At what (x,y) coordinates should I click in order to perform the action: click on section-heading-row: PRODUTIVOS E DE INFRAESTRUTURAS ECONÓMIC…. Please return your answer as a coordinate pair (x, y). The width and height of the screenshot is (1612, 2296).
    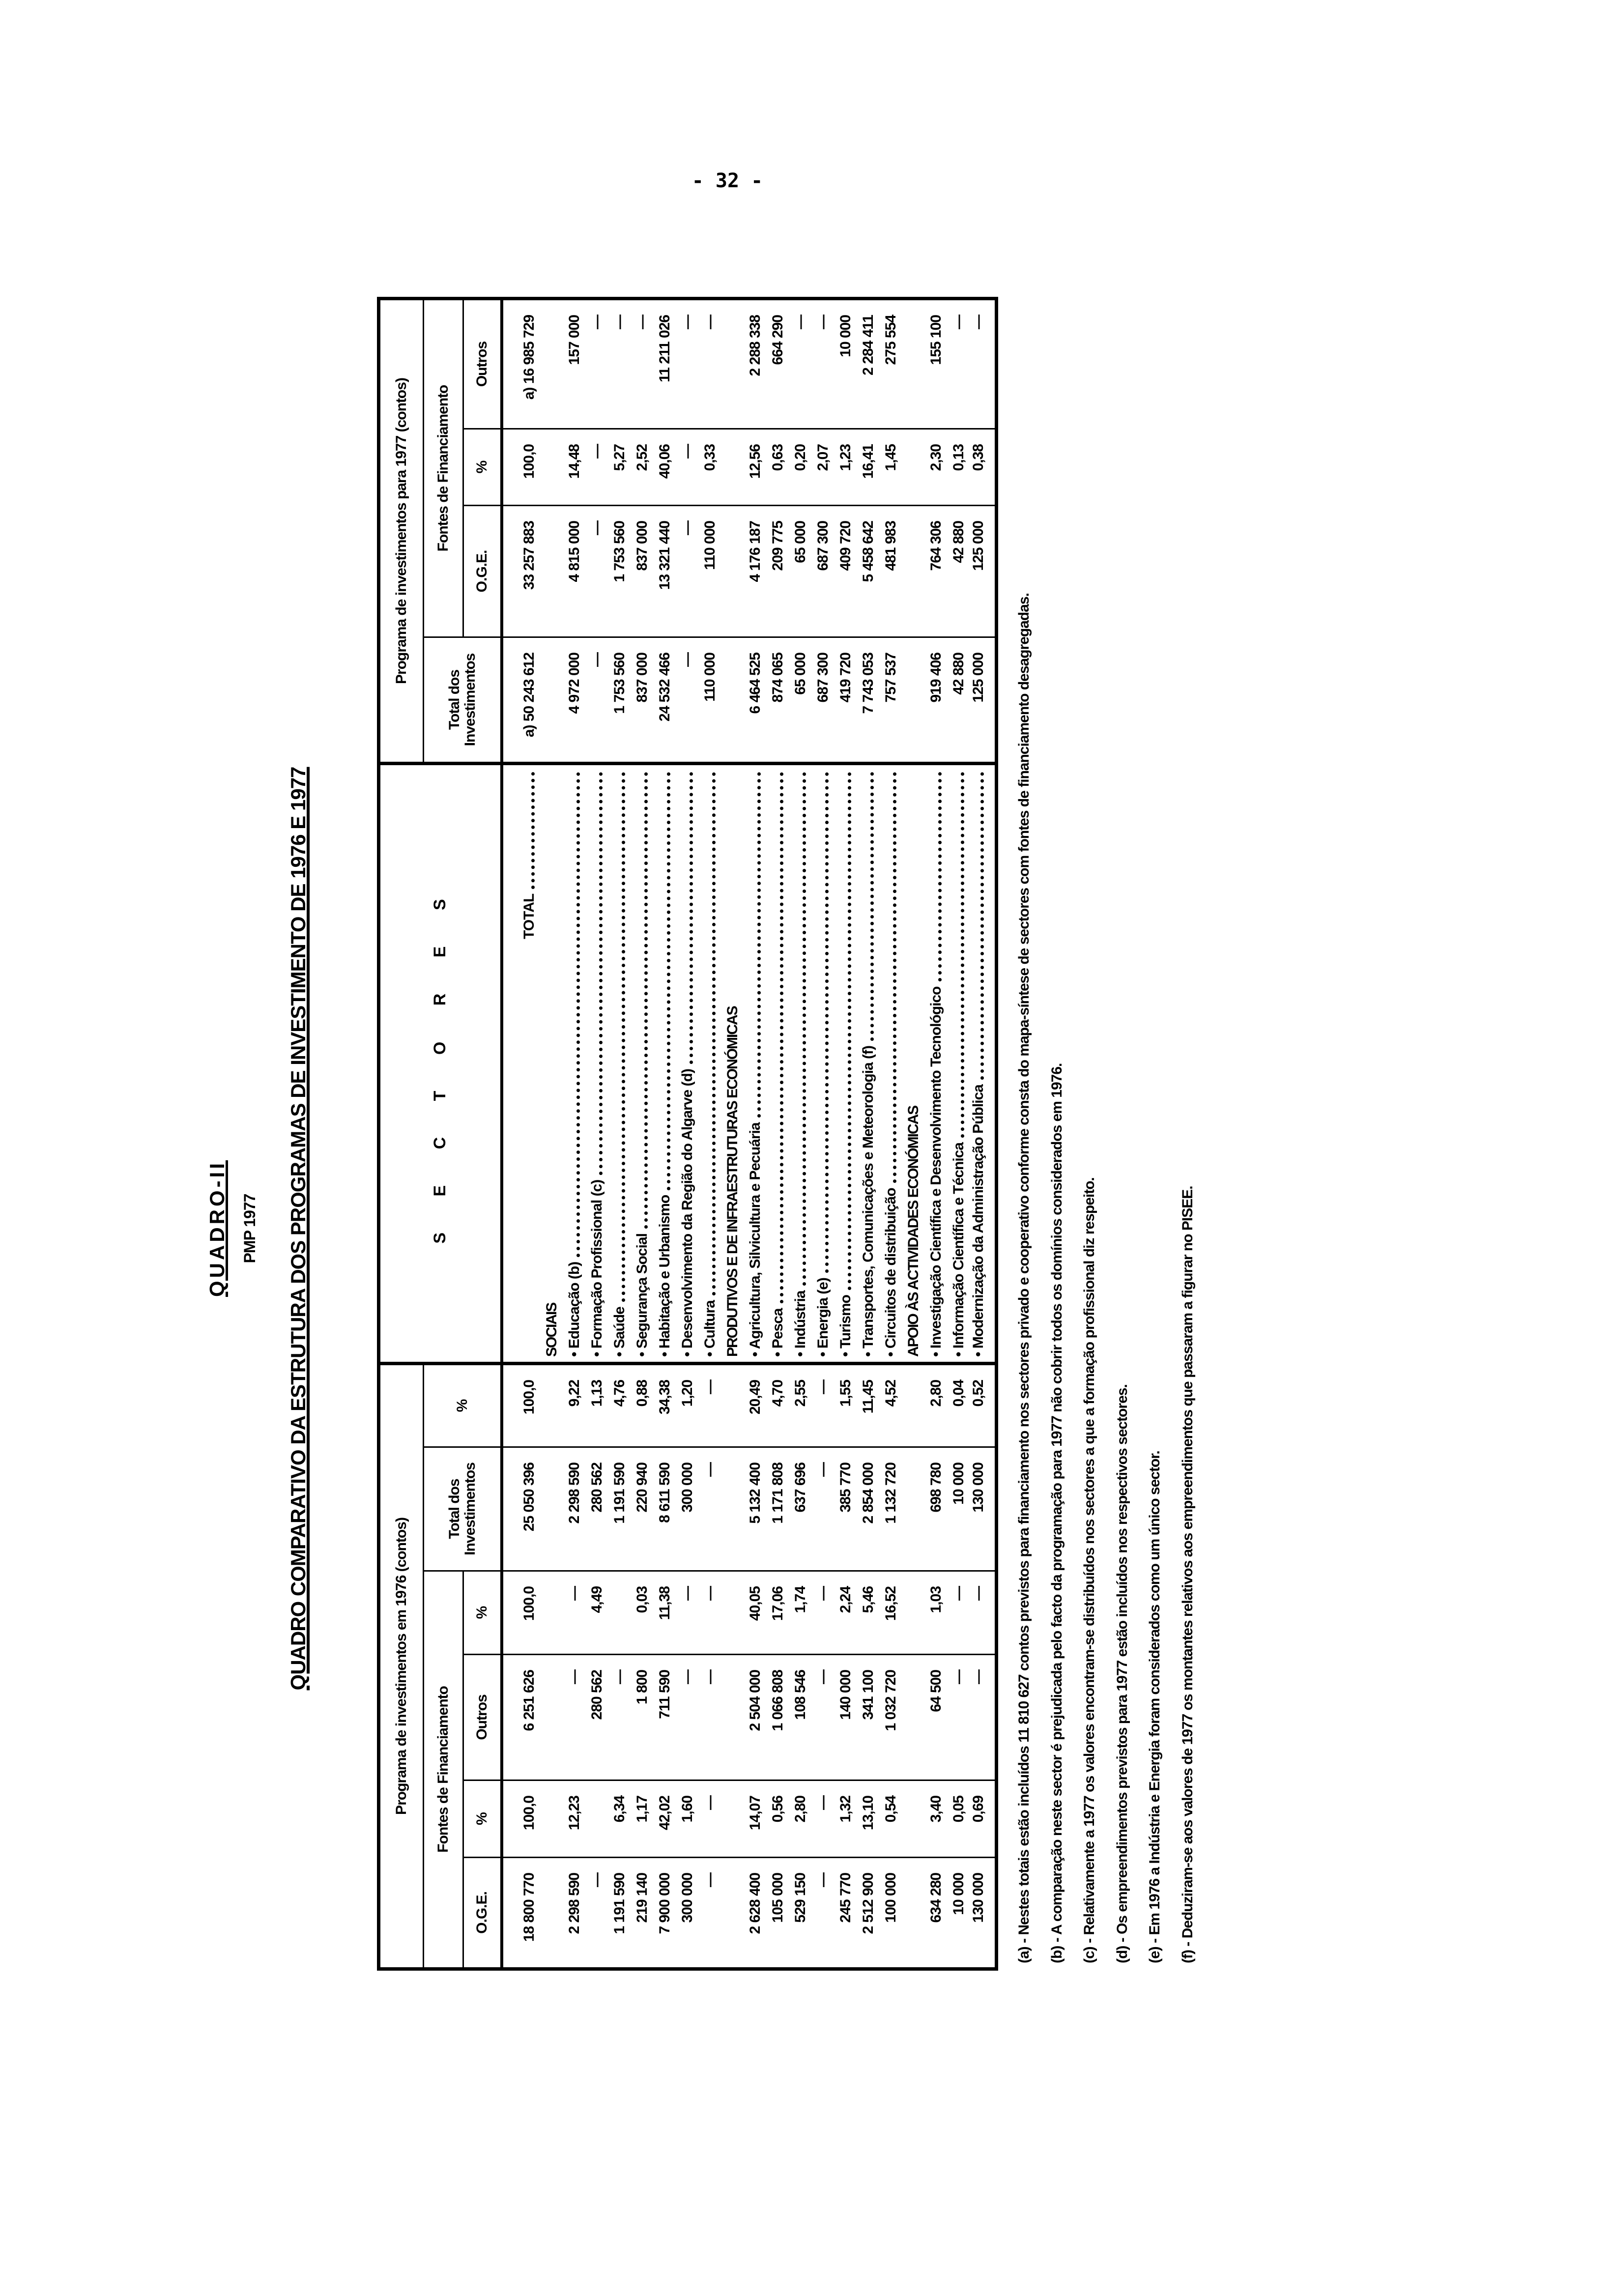
    Looking at the image, I should click on (732, 1134).